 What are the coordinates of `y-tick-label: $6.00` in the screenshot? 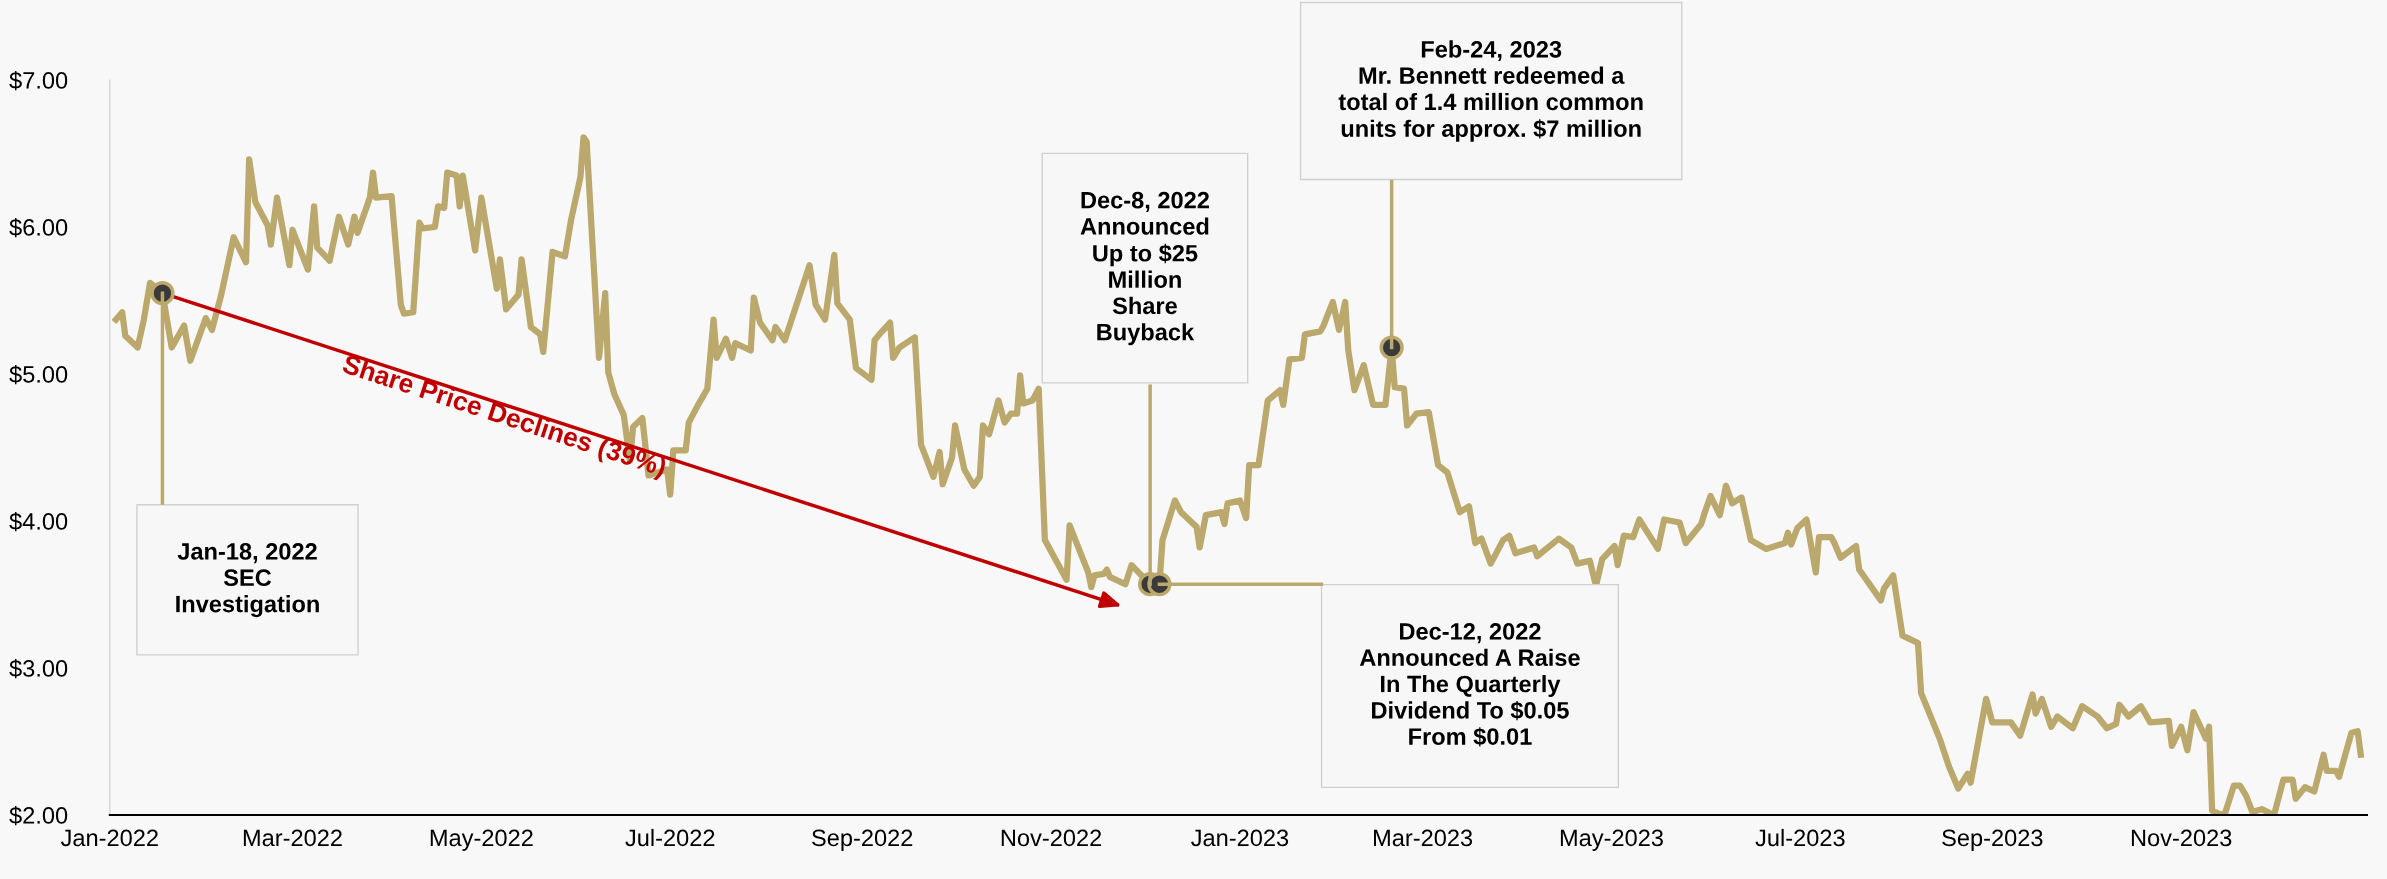 It's located at (38, 228).